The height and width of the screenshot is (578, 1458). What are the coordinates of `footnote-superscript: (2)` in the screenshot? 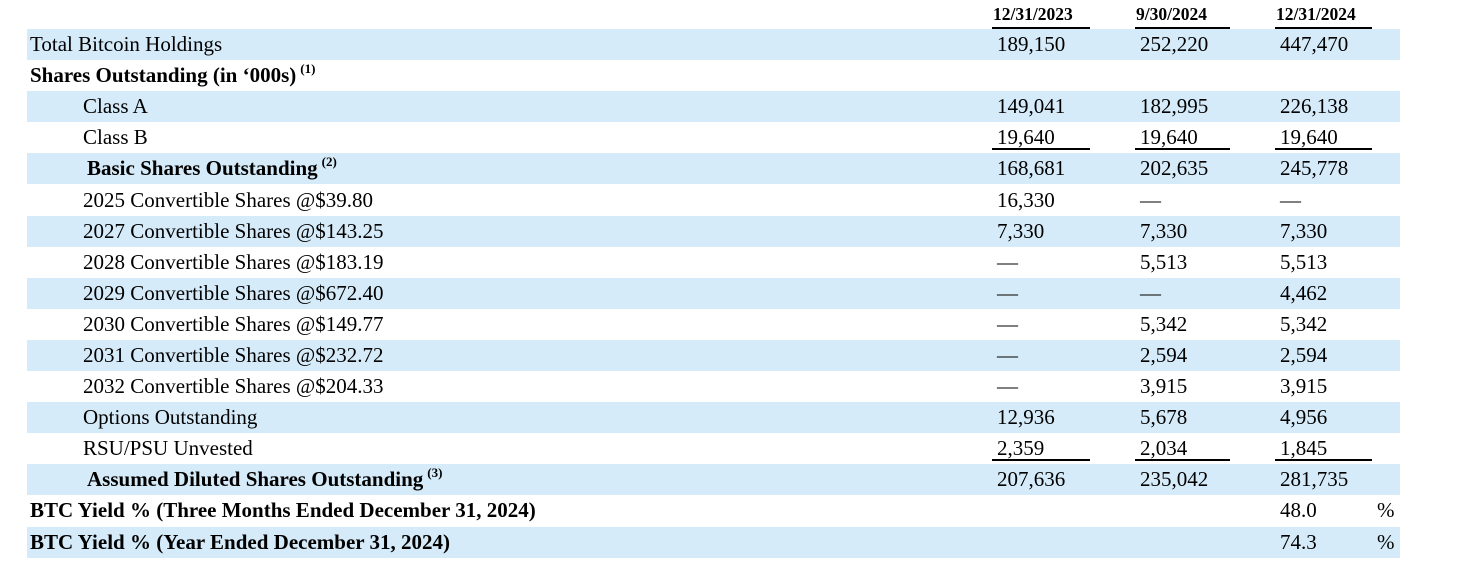 It's located at (329, 162).